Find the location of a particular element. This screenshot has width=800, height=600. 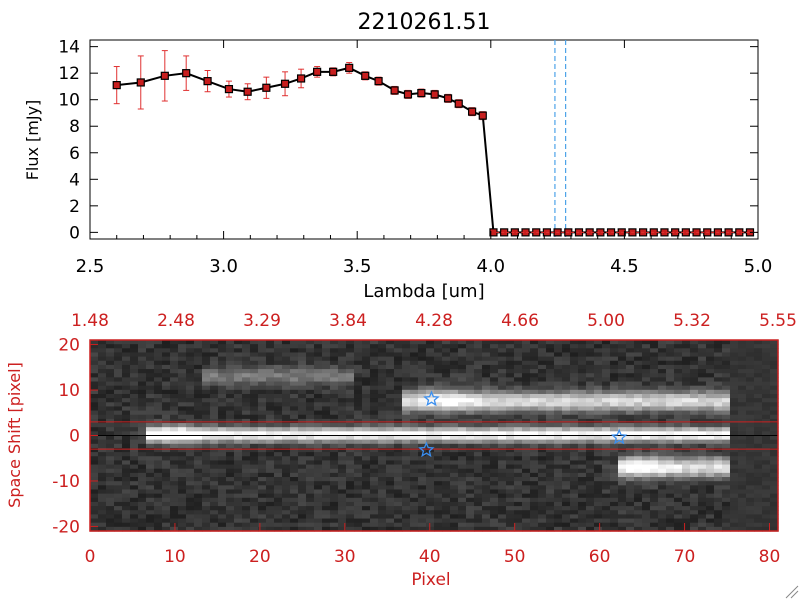

pixel-tick-label: 30 is located at coordinates (345, 557).